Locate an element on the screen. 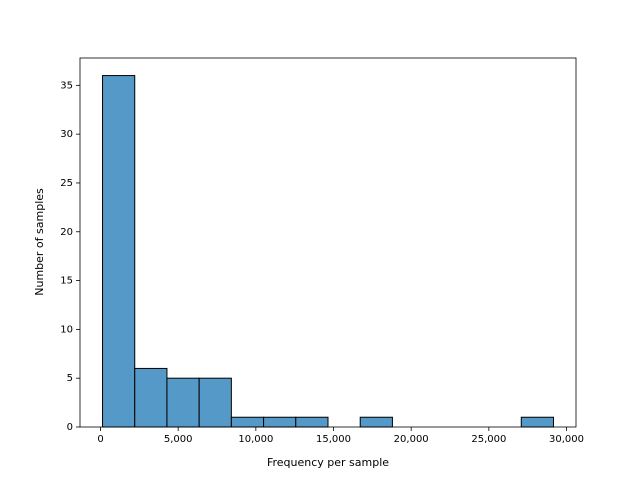 Image resolution: width=640 pixels, height=480 pixels. x-tick-label: 0 is located at coordinates (100, 439).